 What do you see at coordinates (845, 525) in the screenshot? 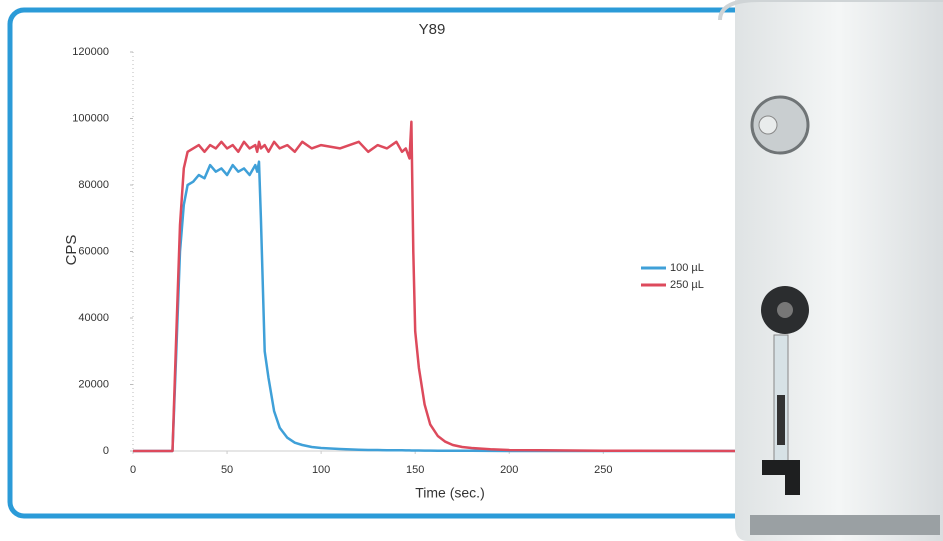
I see `instrument-base` at bounding box center [845, 525].